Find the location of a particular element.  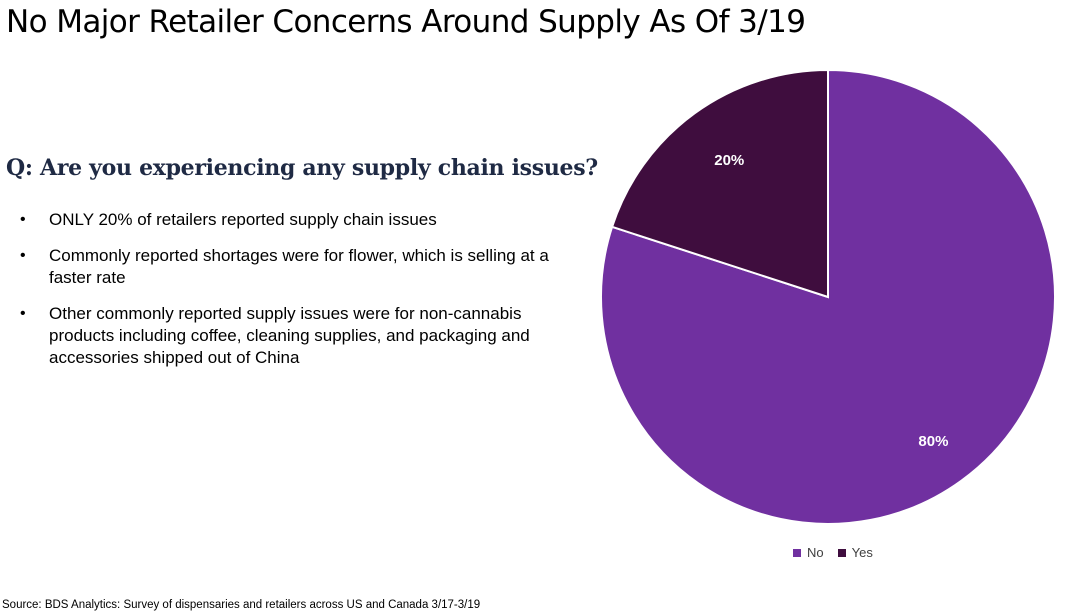

legend-item-no: No is located at coordinates (808, 552).